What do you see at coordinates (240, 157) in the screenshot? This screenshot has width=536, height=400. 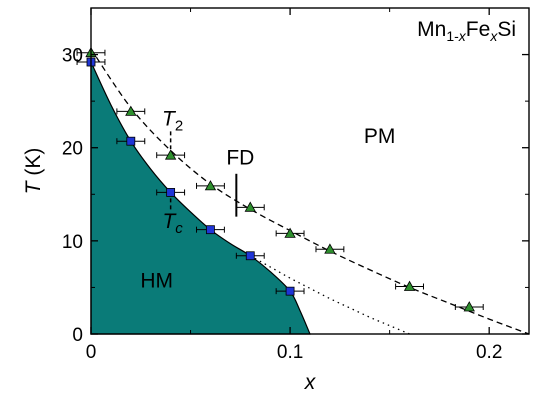 I see `region-label-fd: FD` at bounding box center [240, 157].